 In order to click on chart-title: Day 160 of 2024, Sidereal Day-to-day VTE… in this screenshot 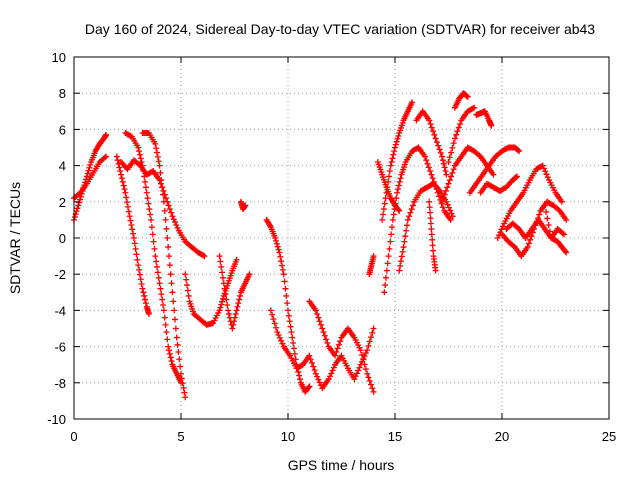, I will do `click(340, 29)`.